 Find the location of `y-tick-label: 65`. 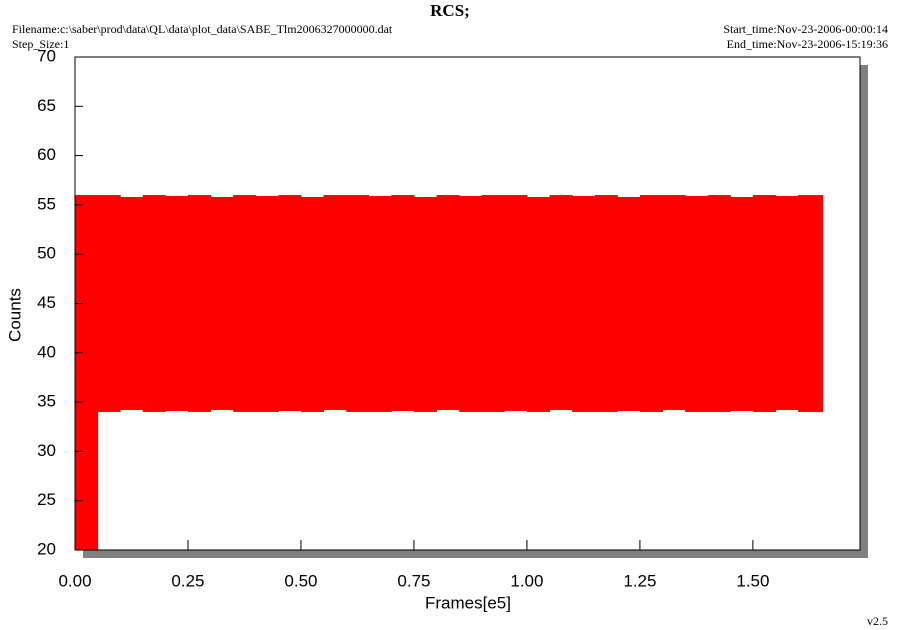

y-tick-label: 65 is located at coordinates (46, 105).